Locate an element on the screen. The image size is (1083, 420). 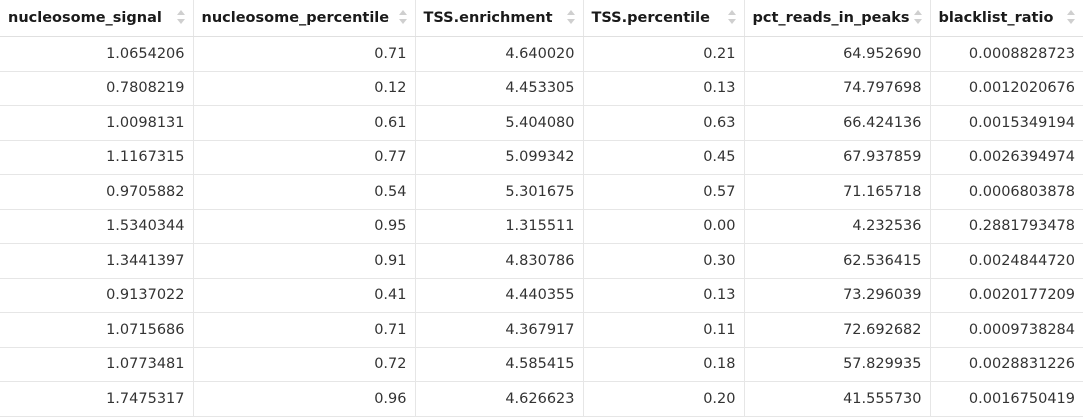
column-header-blacklist-ratio: blacklist_ratio is located at coordinates (1006, 18).